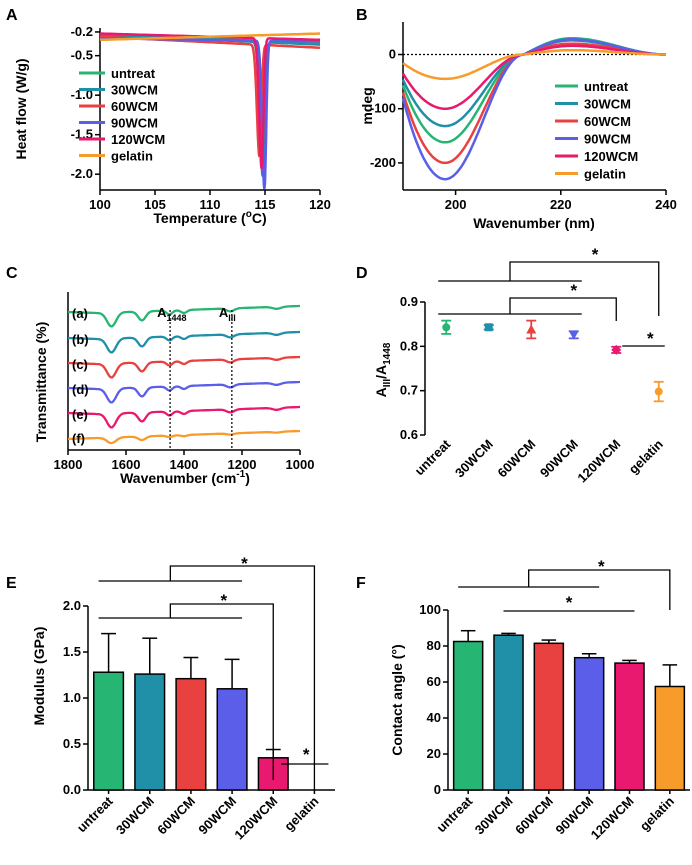 This screenshot has height=865, width=692. What do you see at coordinates (184, 367) in the screenshot?
I see `series-line-60WCM` at bounding box center [184, 367].